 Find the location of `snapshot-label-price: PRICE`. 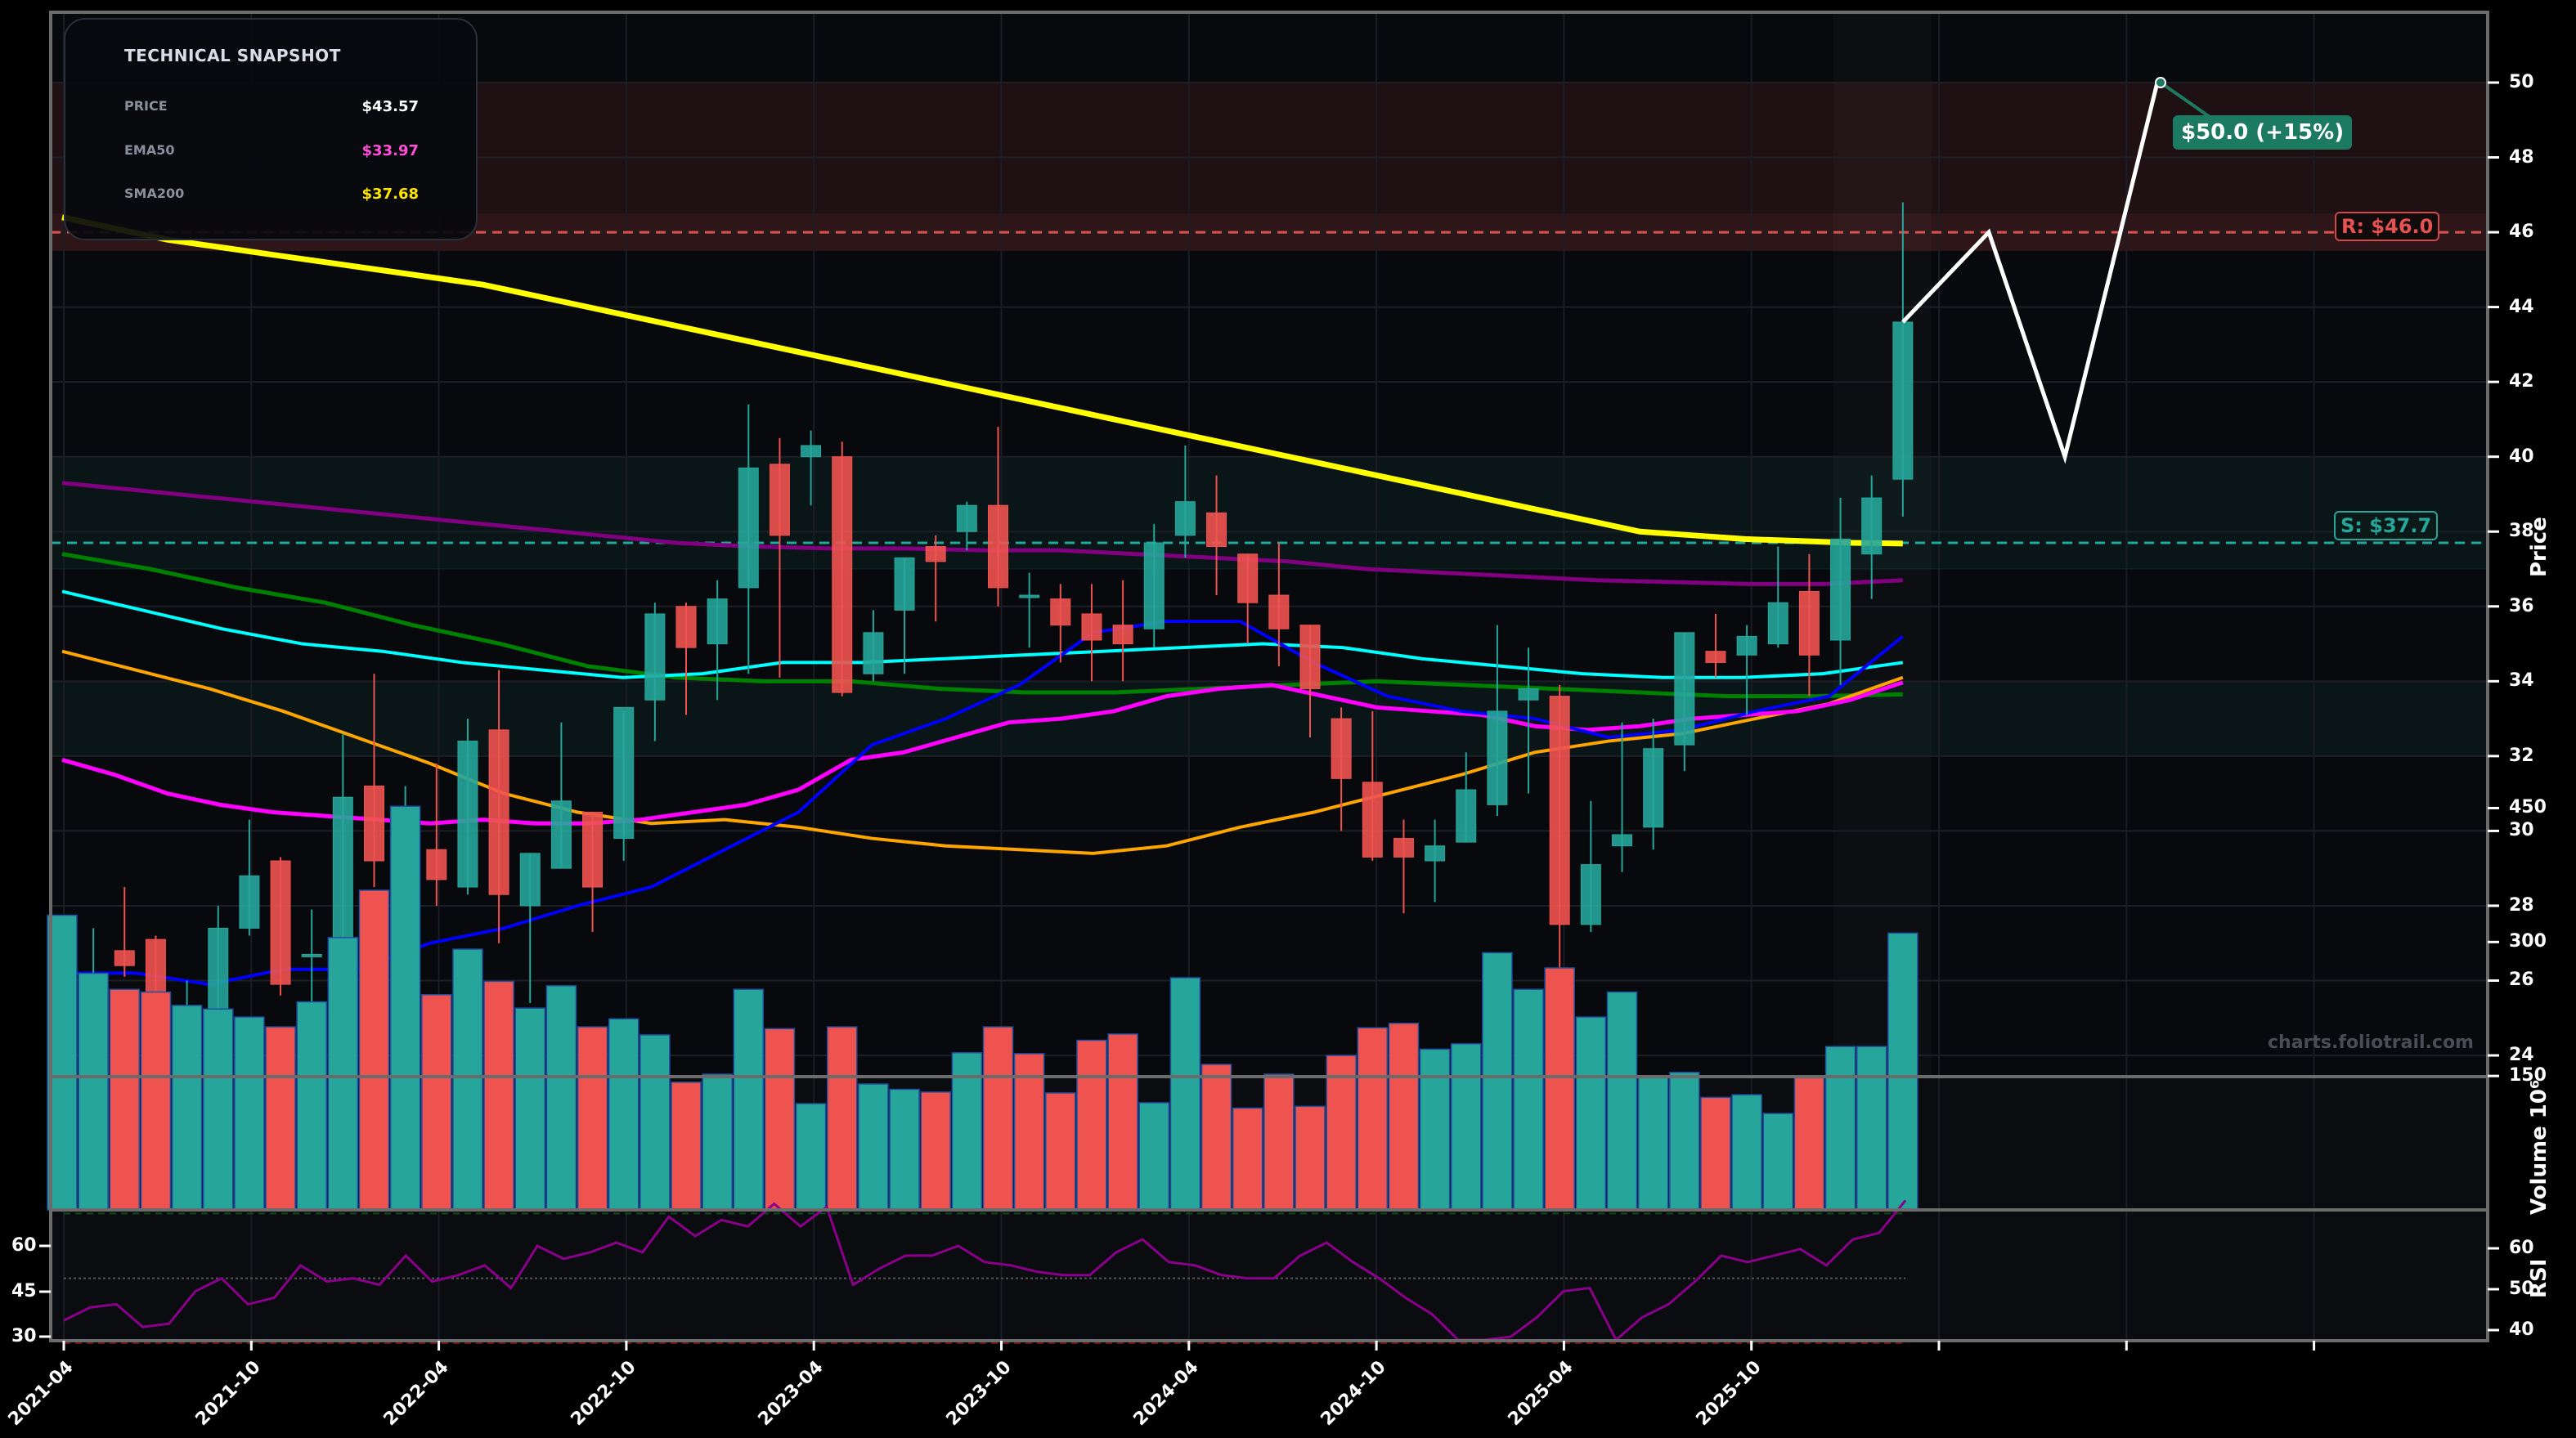

snapshot-label-price: PRICE is located at coordinates (146, 106).